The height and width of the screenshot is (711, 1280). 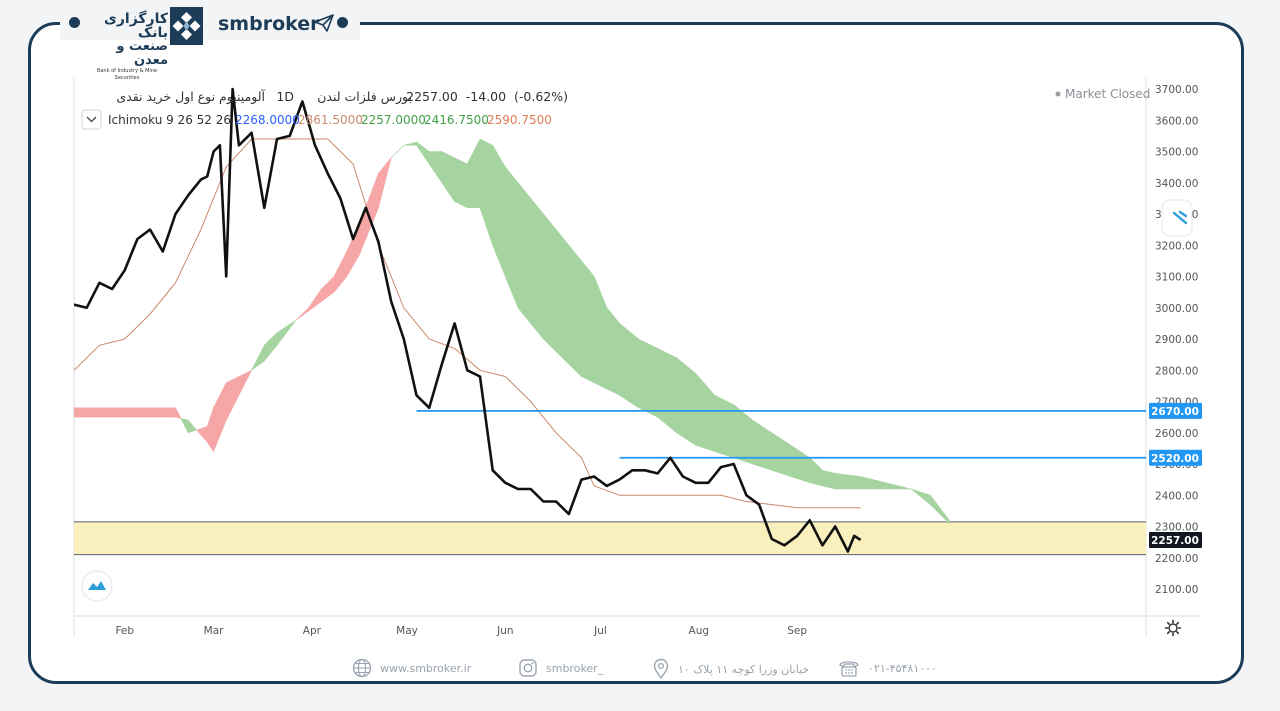 What do you see at coordinates (142, 53) in the screenshot?
I see `bank-name-line2: صنعت و معدن` at bounding box center [142, 53].